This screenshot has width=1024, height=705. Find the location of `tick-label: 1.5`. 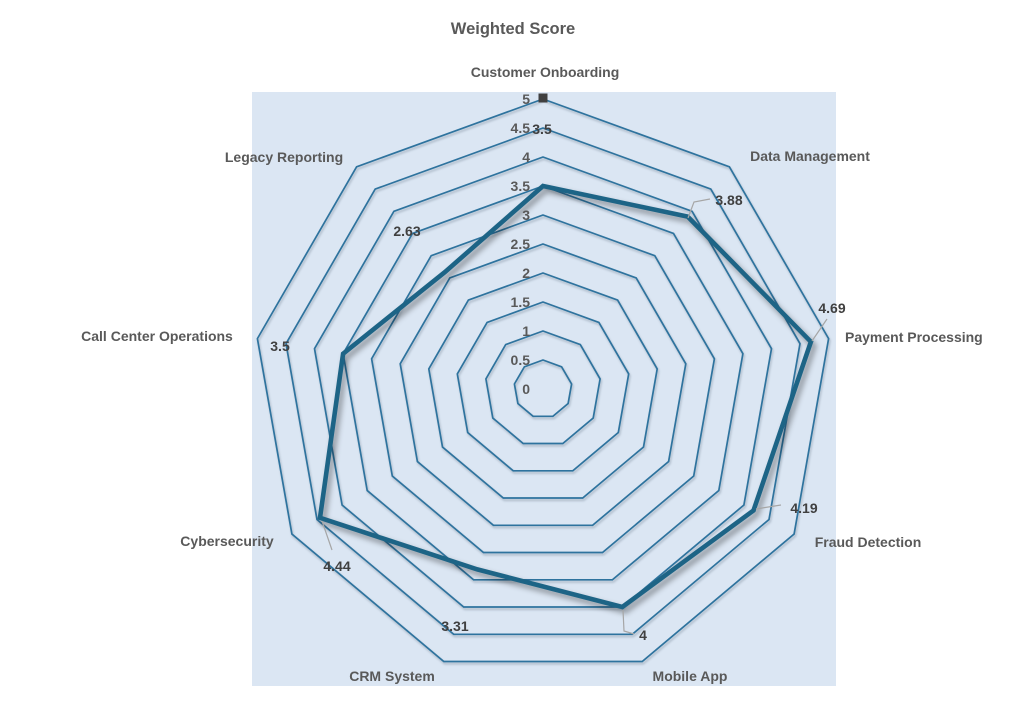

tick-label: 1.5 is located at coordinates (521, 302).